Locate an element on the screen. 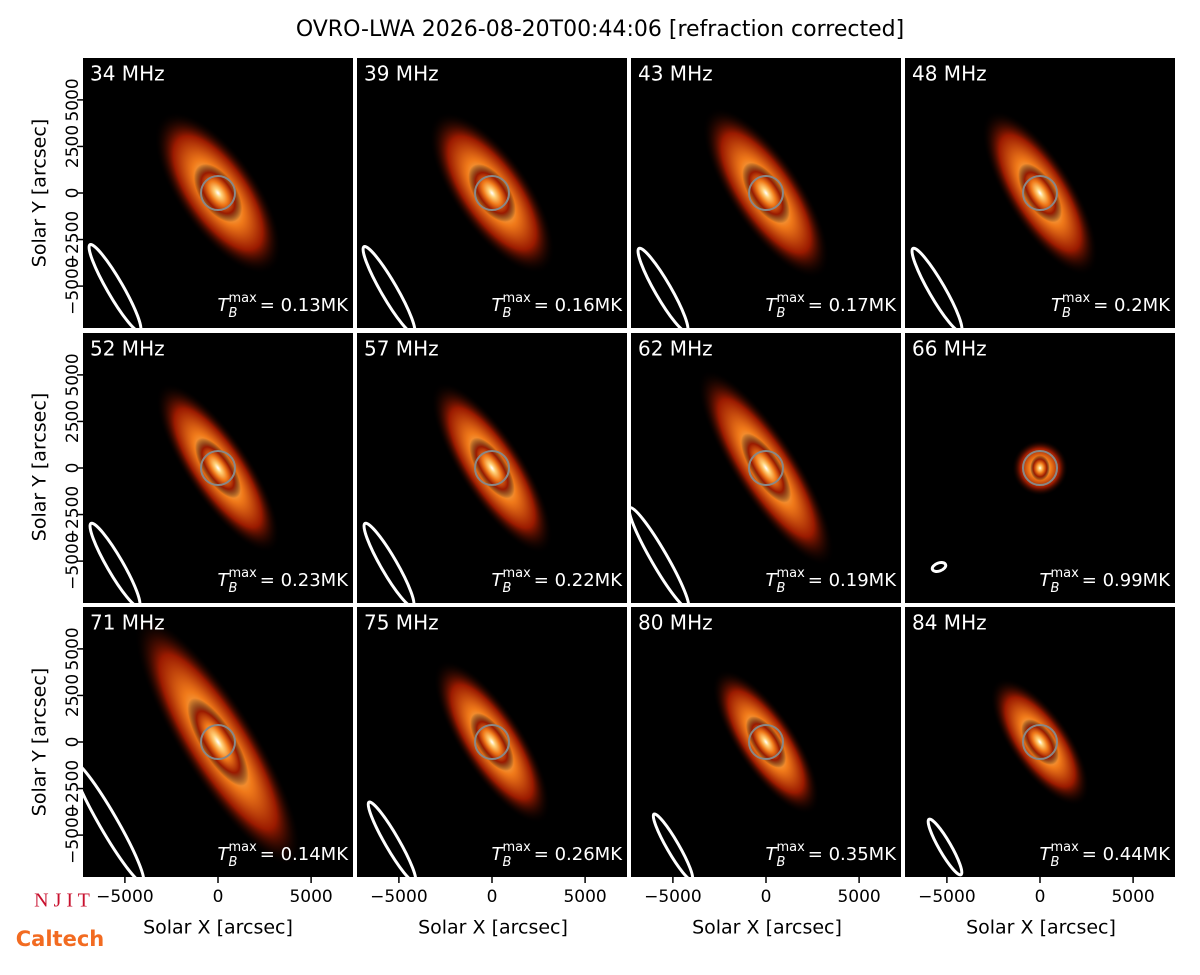 Image resolution: width=1200 pixels, height=975 pixels. panel: 66 MHz TBmax = 0.99MK is located at coordinates (1040, 468).